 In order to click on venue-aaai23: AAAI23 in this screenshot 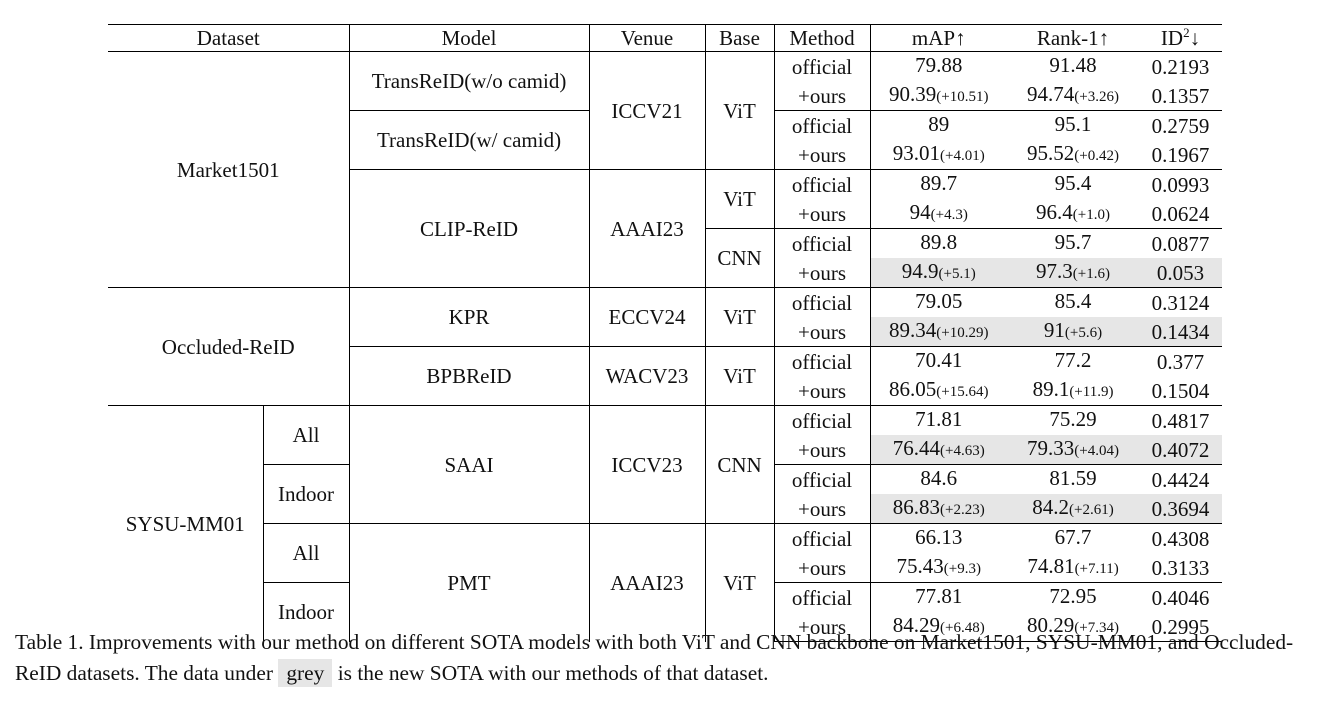, I will do `click(647, 582)`.